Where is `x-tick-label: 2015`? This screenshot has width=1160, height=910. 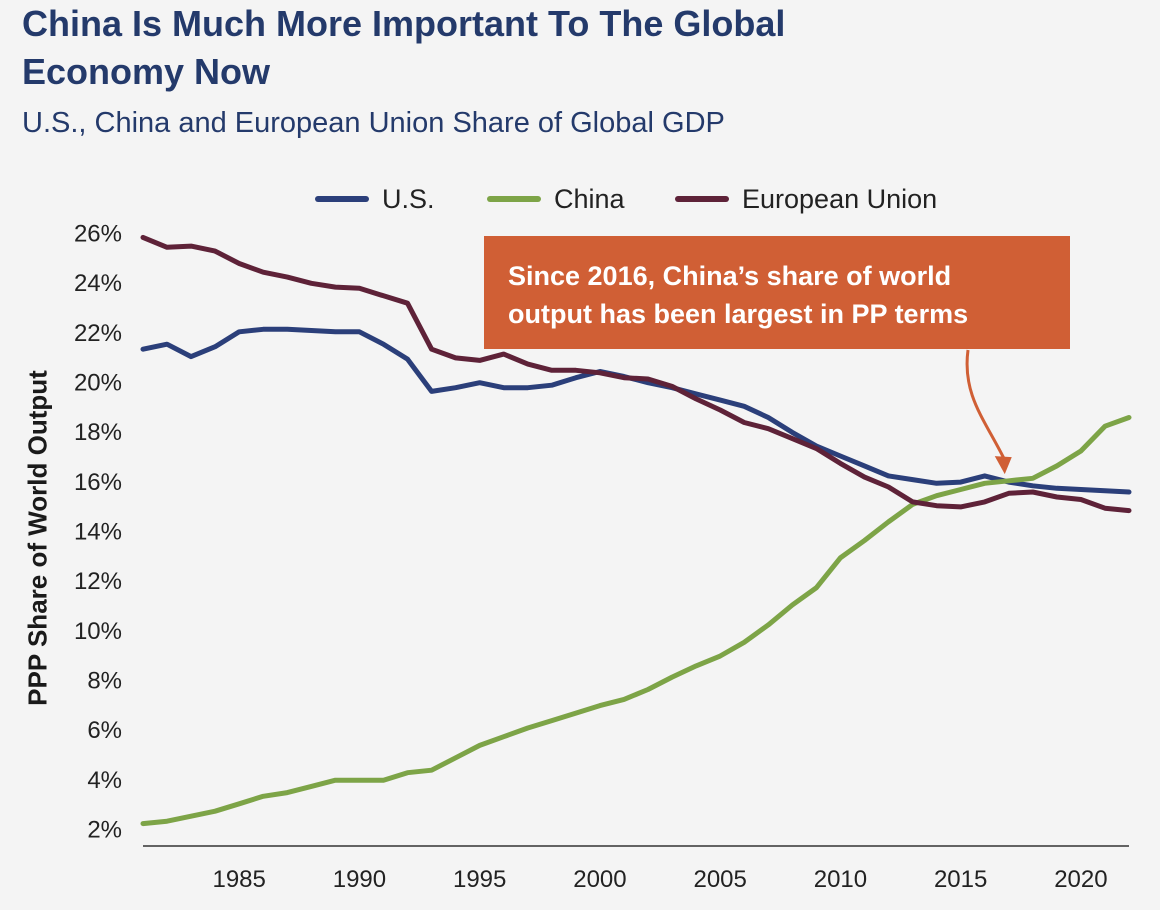
x-tick-label: 2015 is located at coordinates (960, 879).